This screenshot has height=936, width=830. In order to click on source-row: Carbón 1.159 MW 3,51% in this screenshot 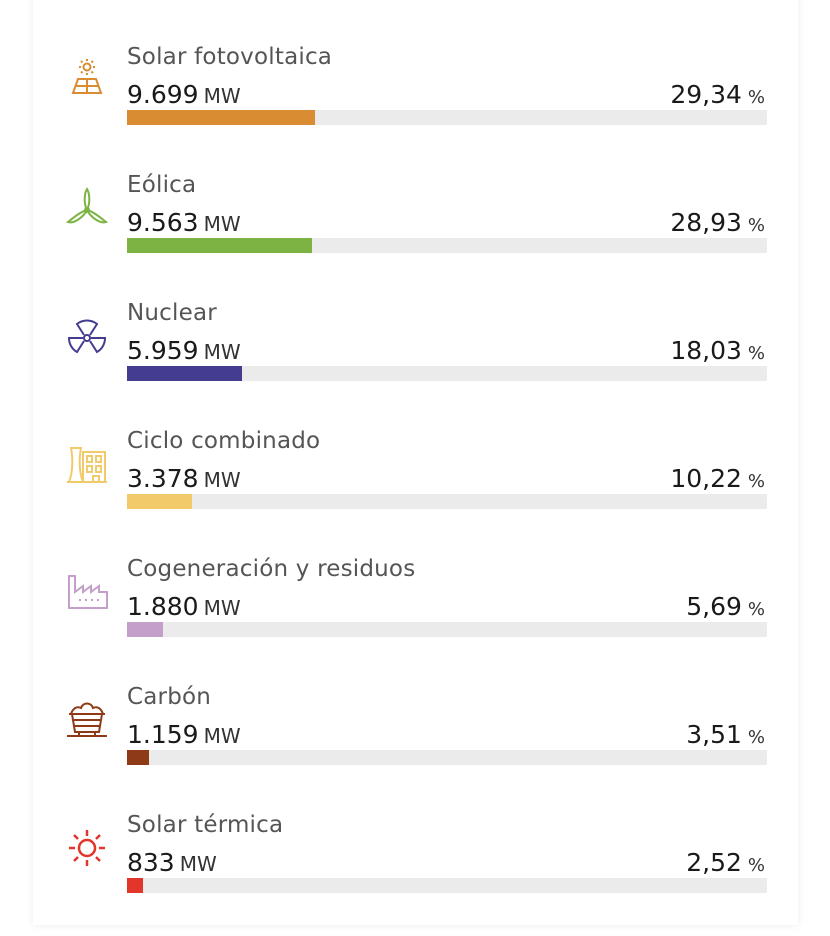, I will do `click(415, 744)`.